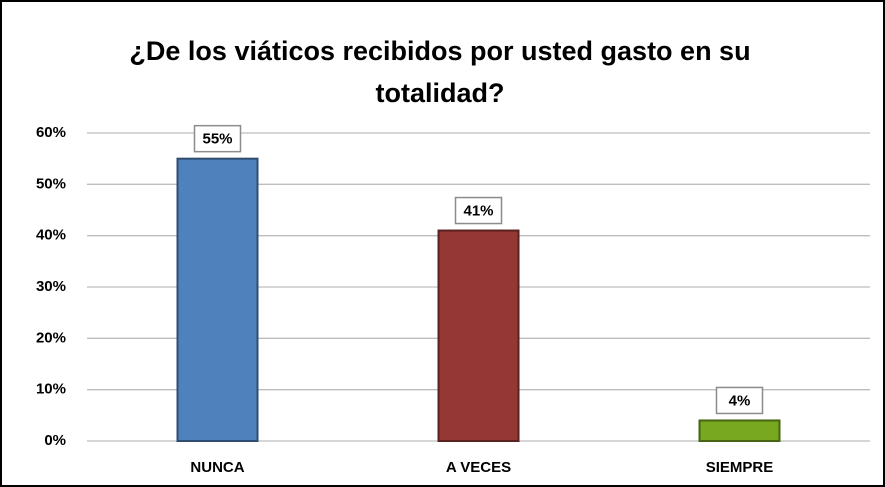 The height and width of the screenshot is (487, 885). Describe the element at coordinates (478, 467) in the screenshot. I see `x-tick-label: A VECES` at that location.